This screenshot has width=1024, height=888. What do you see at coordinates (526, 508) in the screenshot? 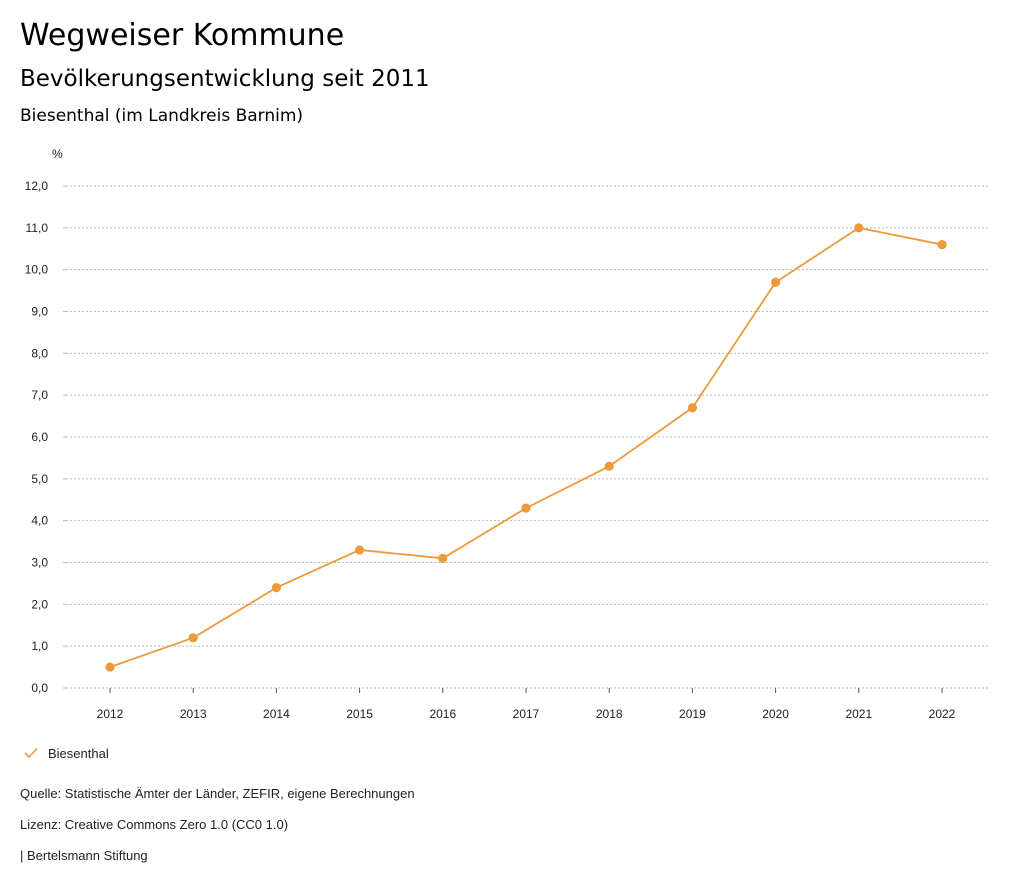
I see `data-point: 2017: 4,3 %` at bounding box center [526, 508].